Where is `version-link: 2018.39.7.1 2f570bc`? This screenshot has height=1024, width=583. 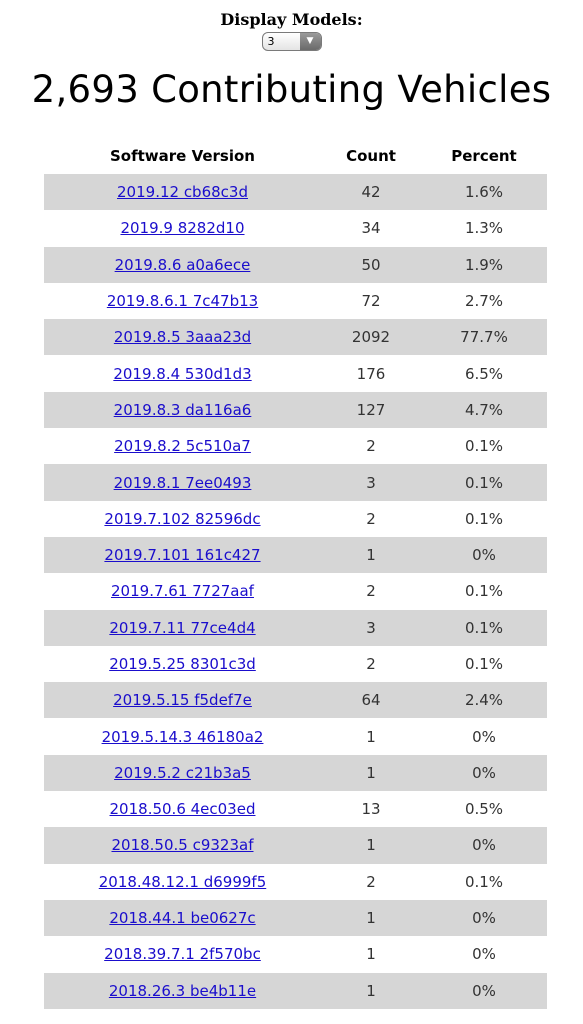
version-link: 2018.39.7.1 2f570bc is located at coordinates (182, 954).